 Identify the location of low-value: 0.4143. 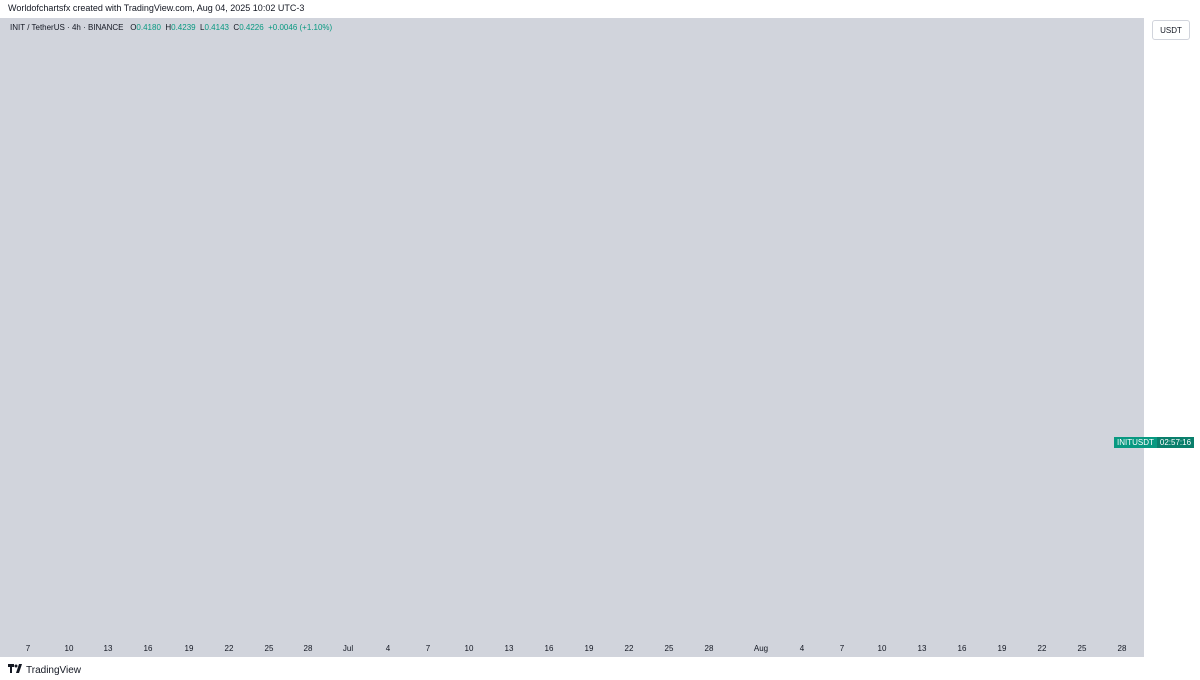
(216, 27).